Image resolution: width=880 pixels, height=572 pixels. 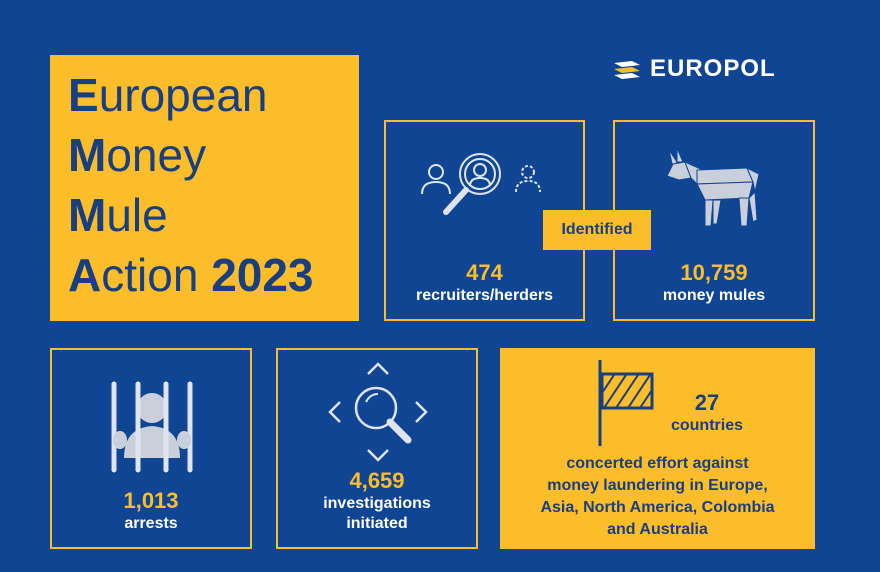 I want to click on investigations-value: 4,659, so click(x=377, y=480).